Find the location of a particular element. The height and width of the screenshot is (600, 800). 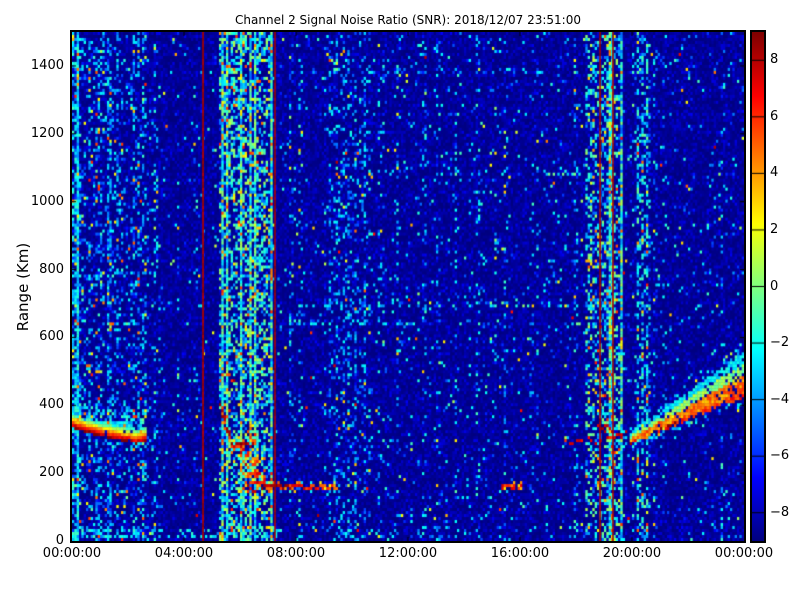

x-tick-label: 16:00:00 is located at coordinates (520, 553).